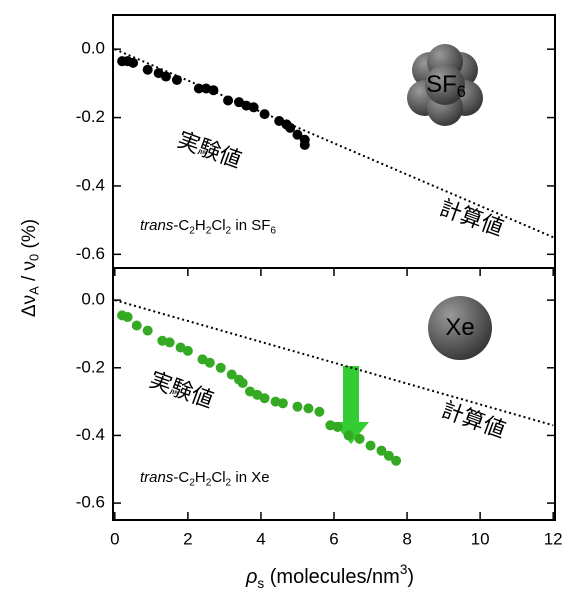 The image size is (571, 597). I want to click on y-axis-label: ΔνA / ν0 (%), so click(30, 268).